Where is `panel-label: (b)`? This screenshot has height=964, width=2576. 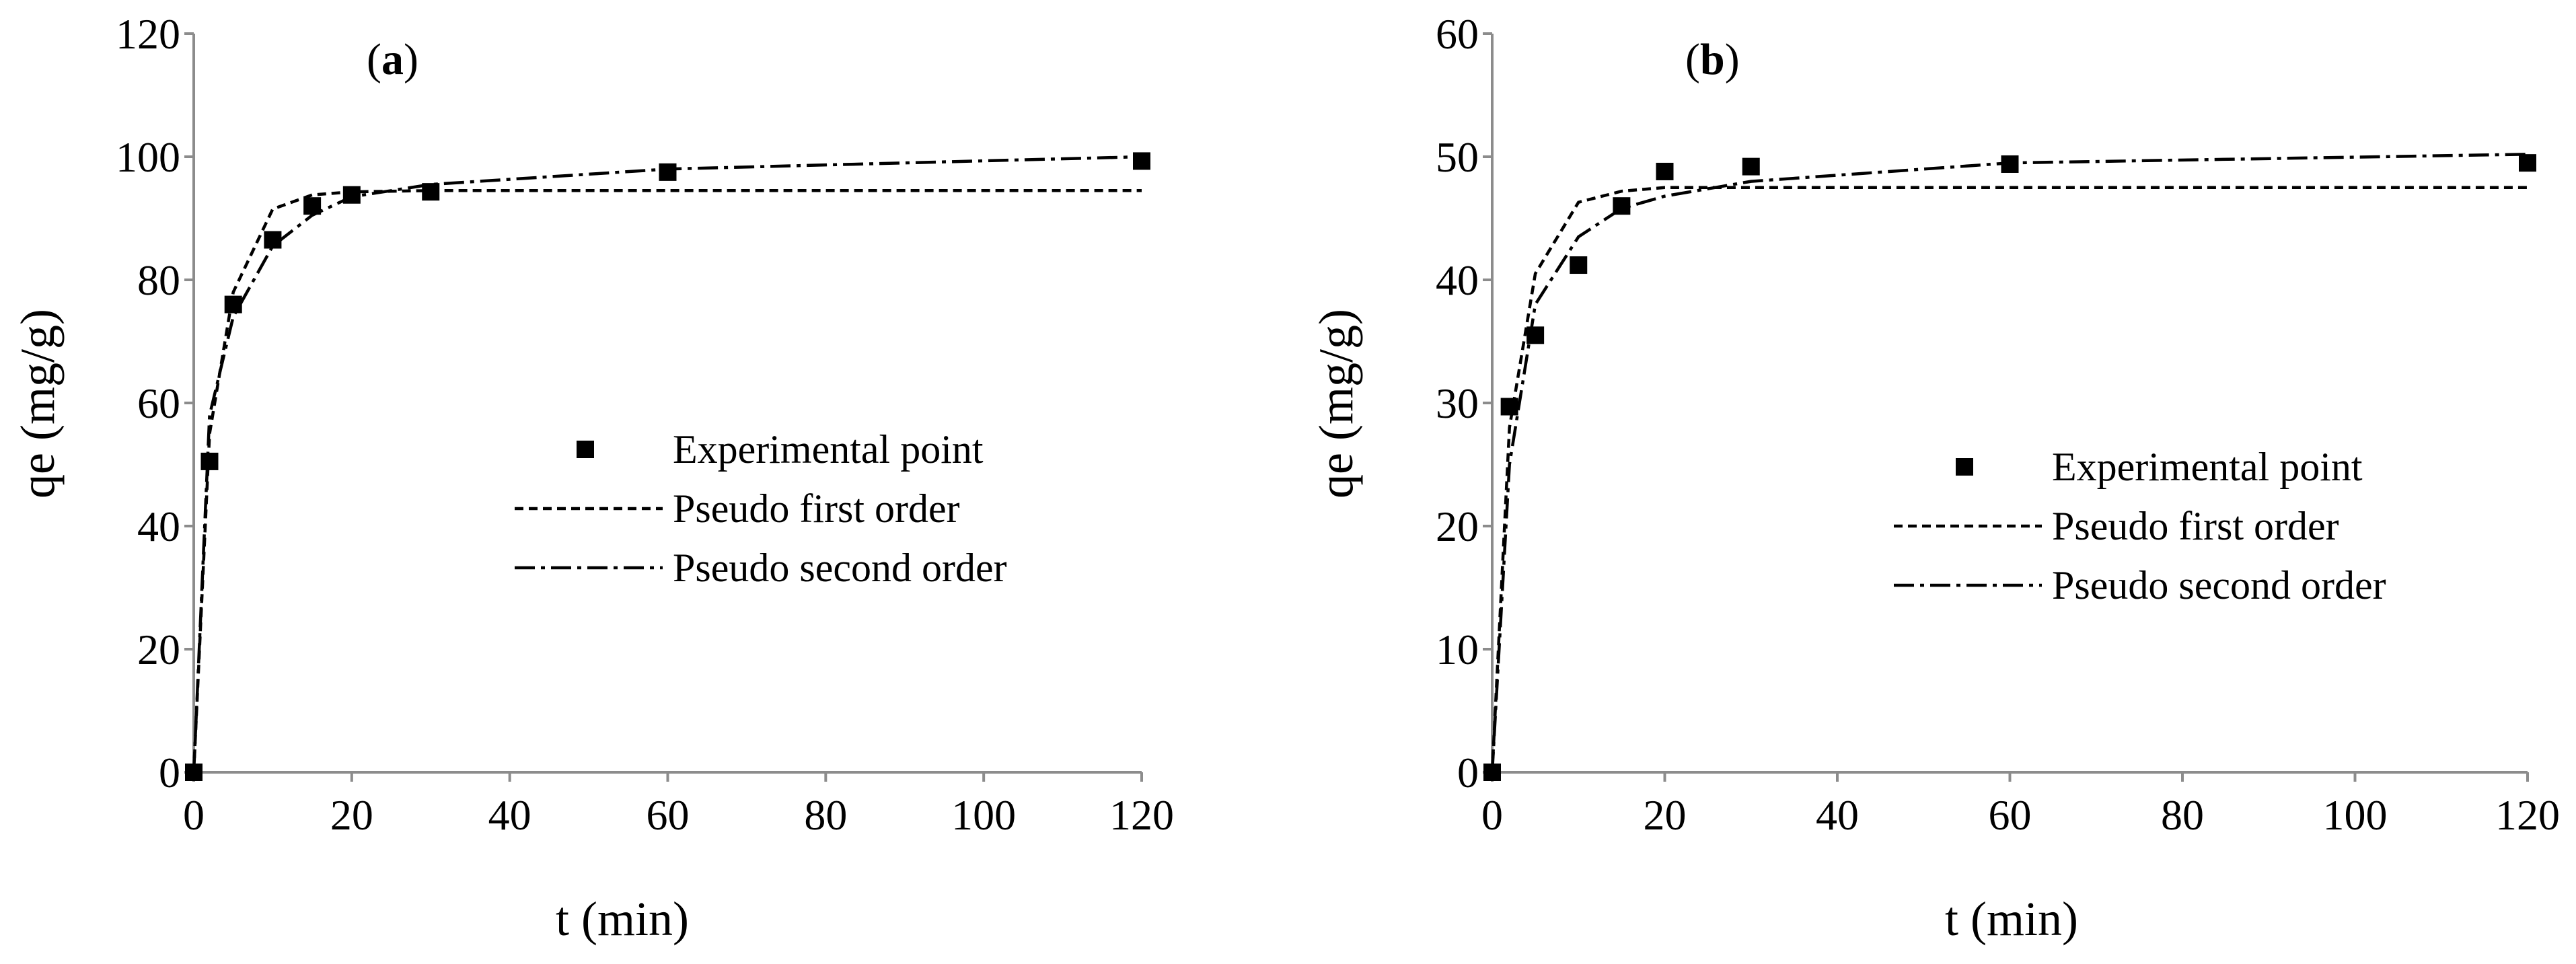
panel-label: (b) is located at coordinates (1712, 60).